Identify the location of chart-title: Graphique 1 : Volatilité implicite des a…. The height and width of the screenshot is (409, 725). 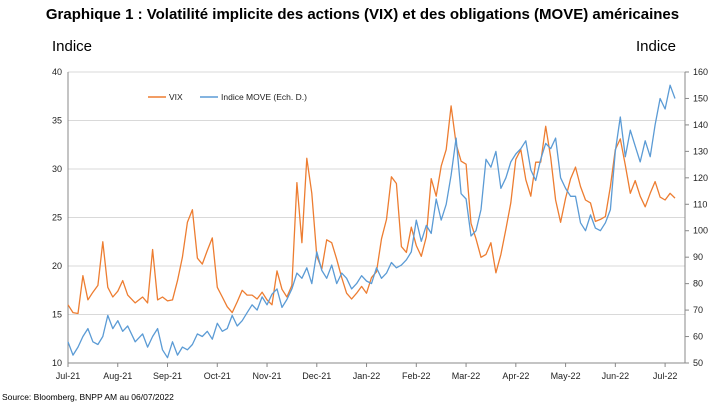
(362, 14).